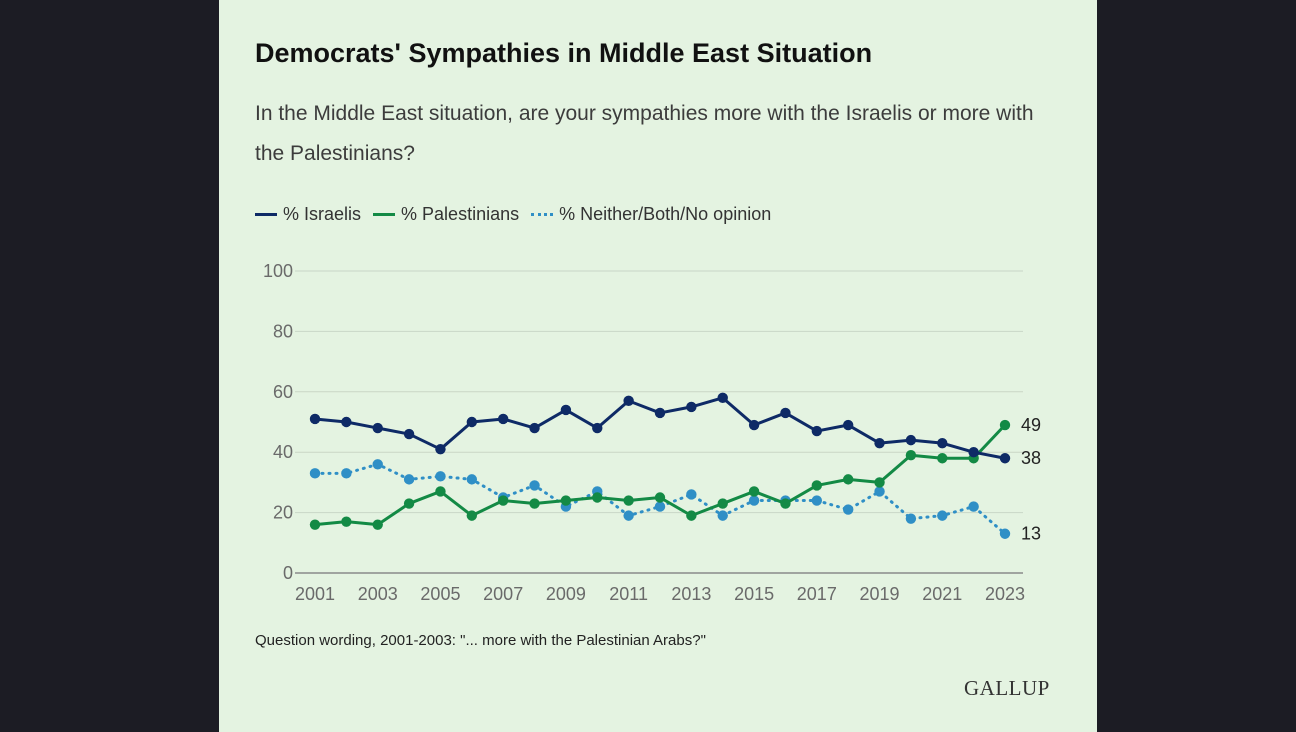 This screenshot has width=1296, height=732. I want to click on y-tick-label: 40, so click(283, 452).